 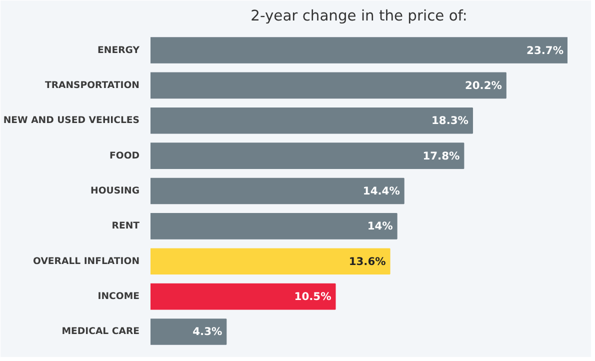 What do you see at coordinates (313, 297) in the screenshot?
I see `data-label: 10.5%` at bounding box center [313, 297].